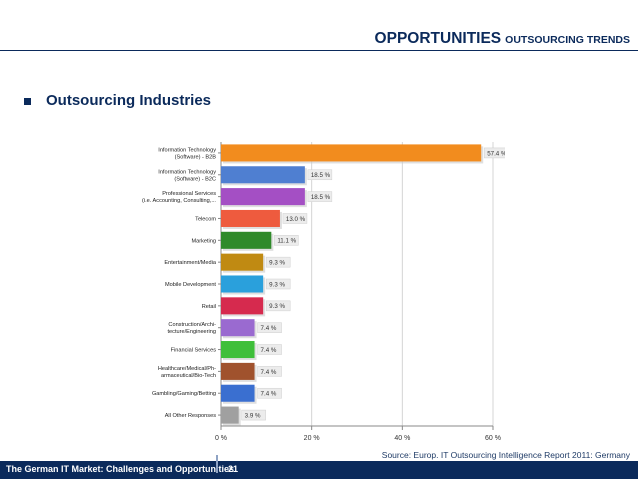 This screenshot has height=479, width=638. I want to click on value-label: 13.0 %, so click(296, 219).